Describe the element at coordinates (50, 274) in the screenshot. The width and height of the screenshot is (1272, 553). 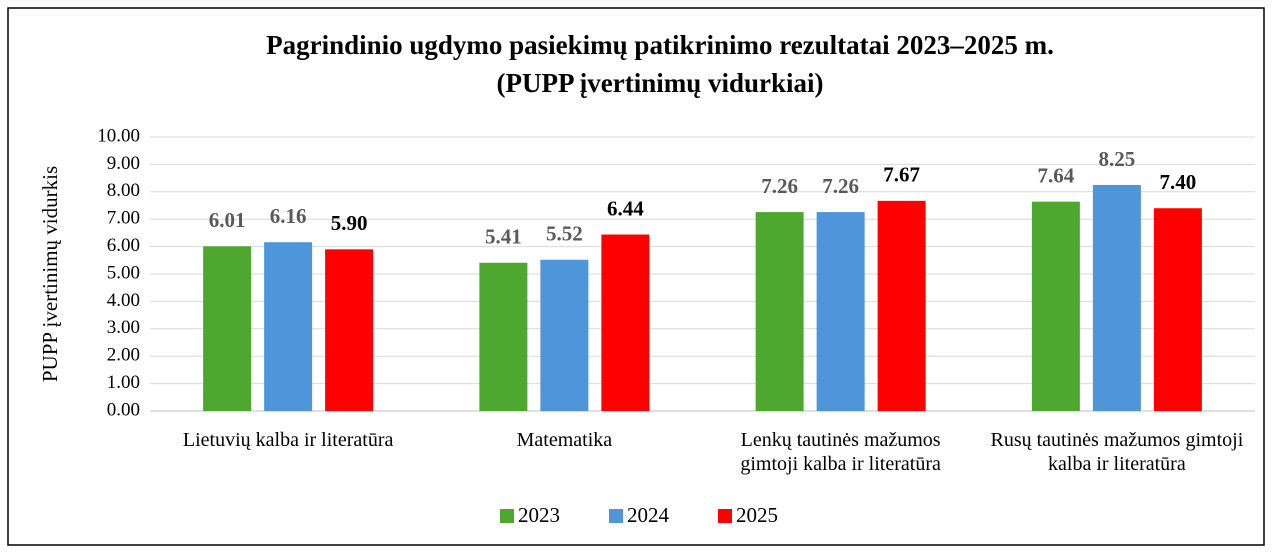
I see `y-axis-label: PUPP įvertinimų vidurkis` at that location.